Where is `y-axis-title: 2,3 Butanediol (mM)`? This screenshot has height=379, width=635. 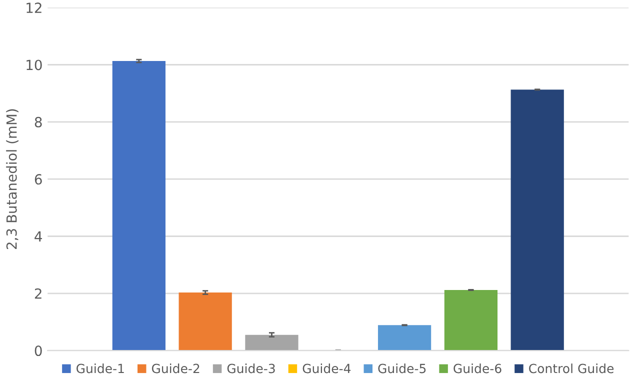
y-axis-title: 2,3 Butanediol (mM) is located at coordinates (12, 179).